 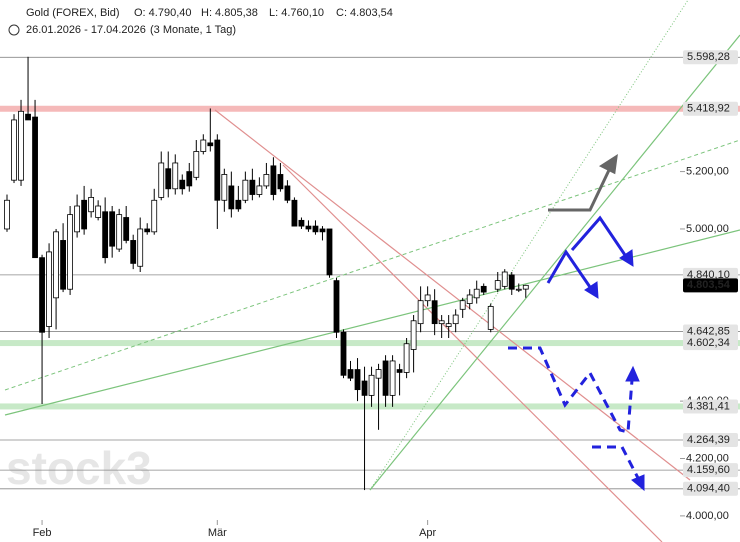 I want to click on x-tick-label: Feb, so click(x=42, y=533).